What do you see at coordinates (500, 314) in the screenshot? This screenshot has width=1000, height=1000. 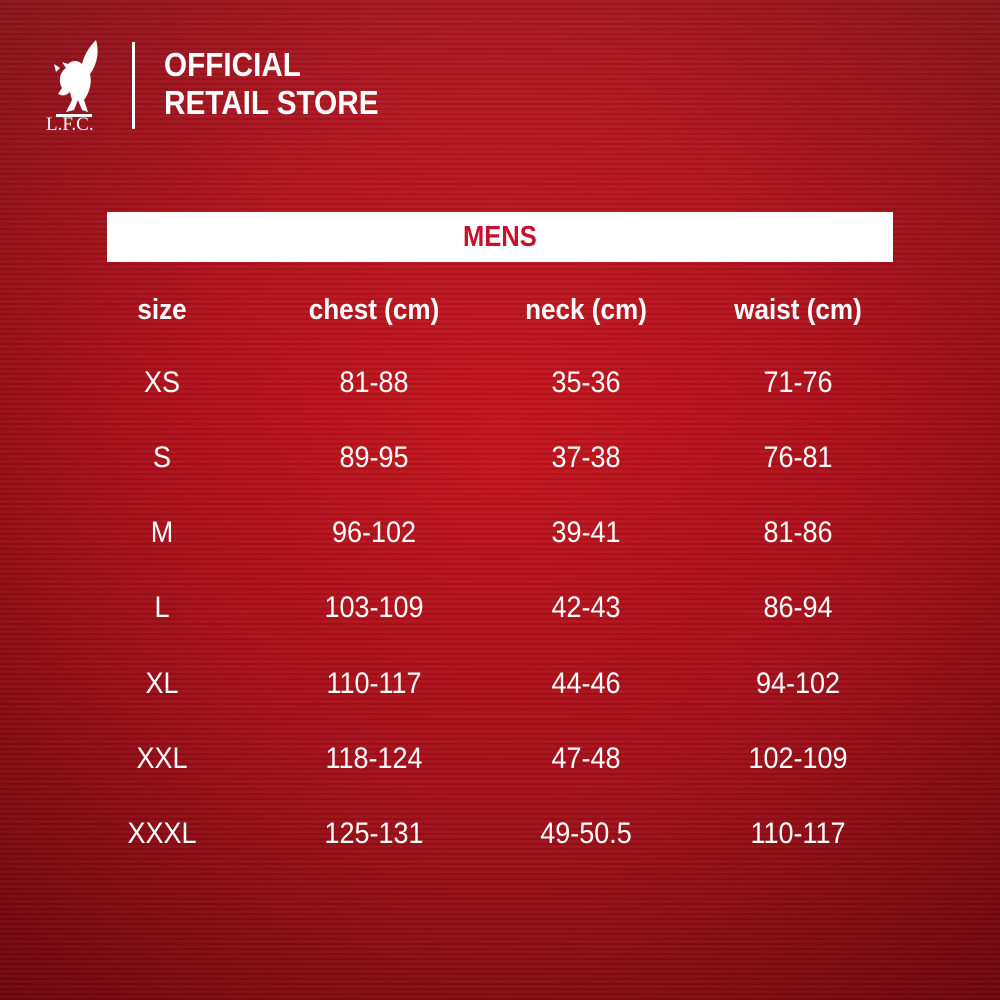 I see `table-header-row: size chest (cm) neck (cm) waist (cm)` at bounding box center [500, 314].